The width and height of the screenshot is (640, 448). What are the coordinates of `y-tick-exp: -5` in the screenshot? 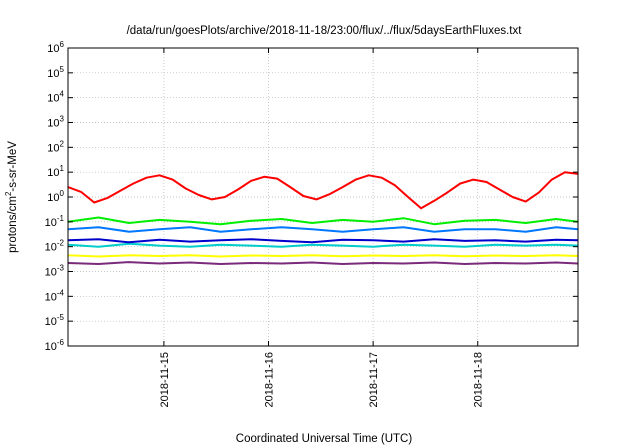 It's located at (61, 317).